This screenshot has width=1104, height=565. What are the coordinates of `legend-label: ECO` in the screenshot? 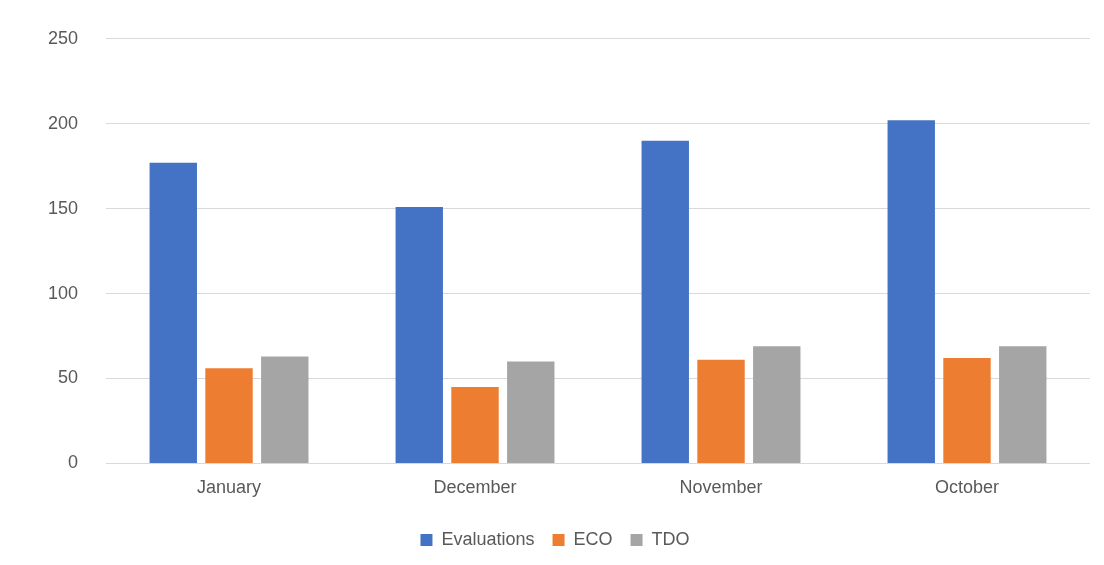 It's located at (593, 538).